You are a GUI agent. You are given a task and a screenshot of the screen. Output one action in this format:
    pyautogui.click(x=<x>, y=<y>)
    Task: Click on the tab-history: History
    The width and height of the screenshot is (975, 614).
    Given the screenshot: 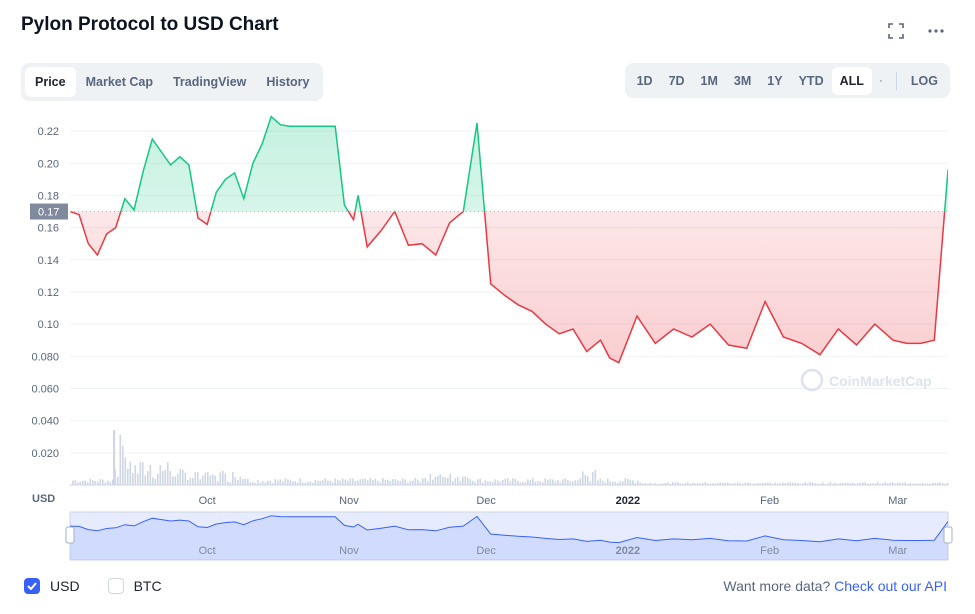 What is the action you would take?
    pyautogui.click(x=288, y=82)
    